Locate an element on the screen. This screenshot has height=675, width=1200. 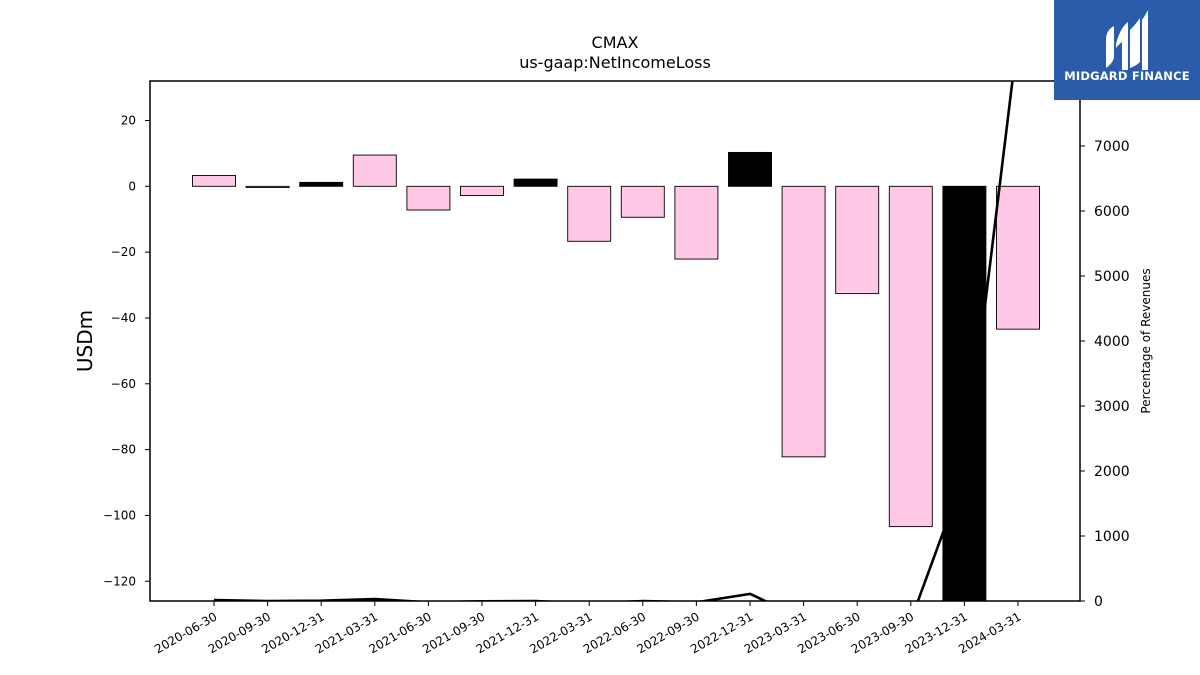
midgard-finance-logo: MIDGARD FINANCE is located at coordinates (1127, 50).